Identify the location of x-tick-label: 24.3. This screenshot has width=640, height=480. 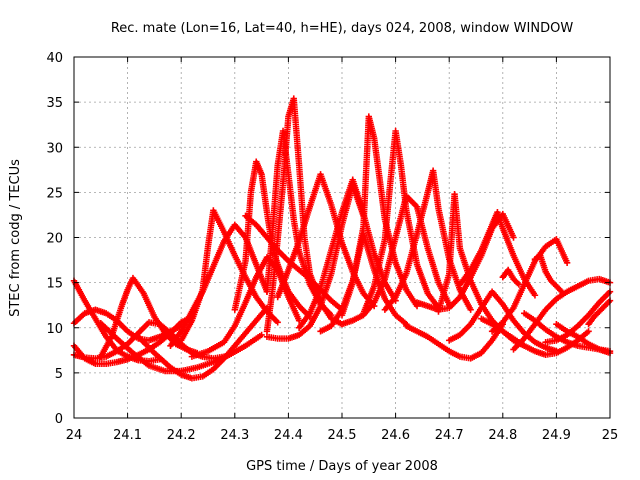
(234, 435).